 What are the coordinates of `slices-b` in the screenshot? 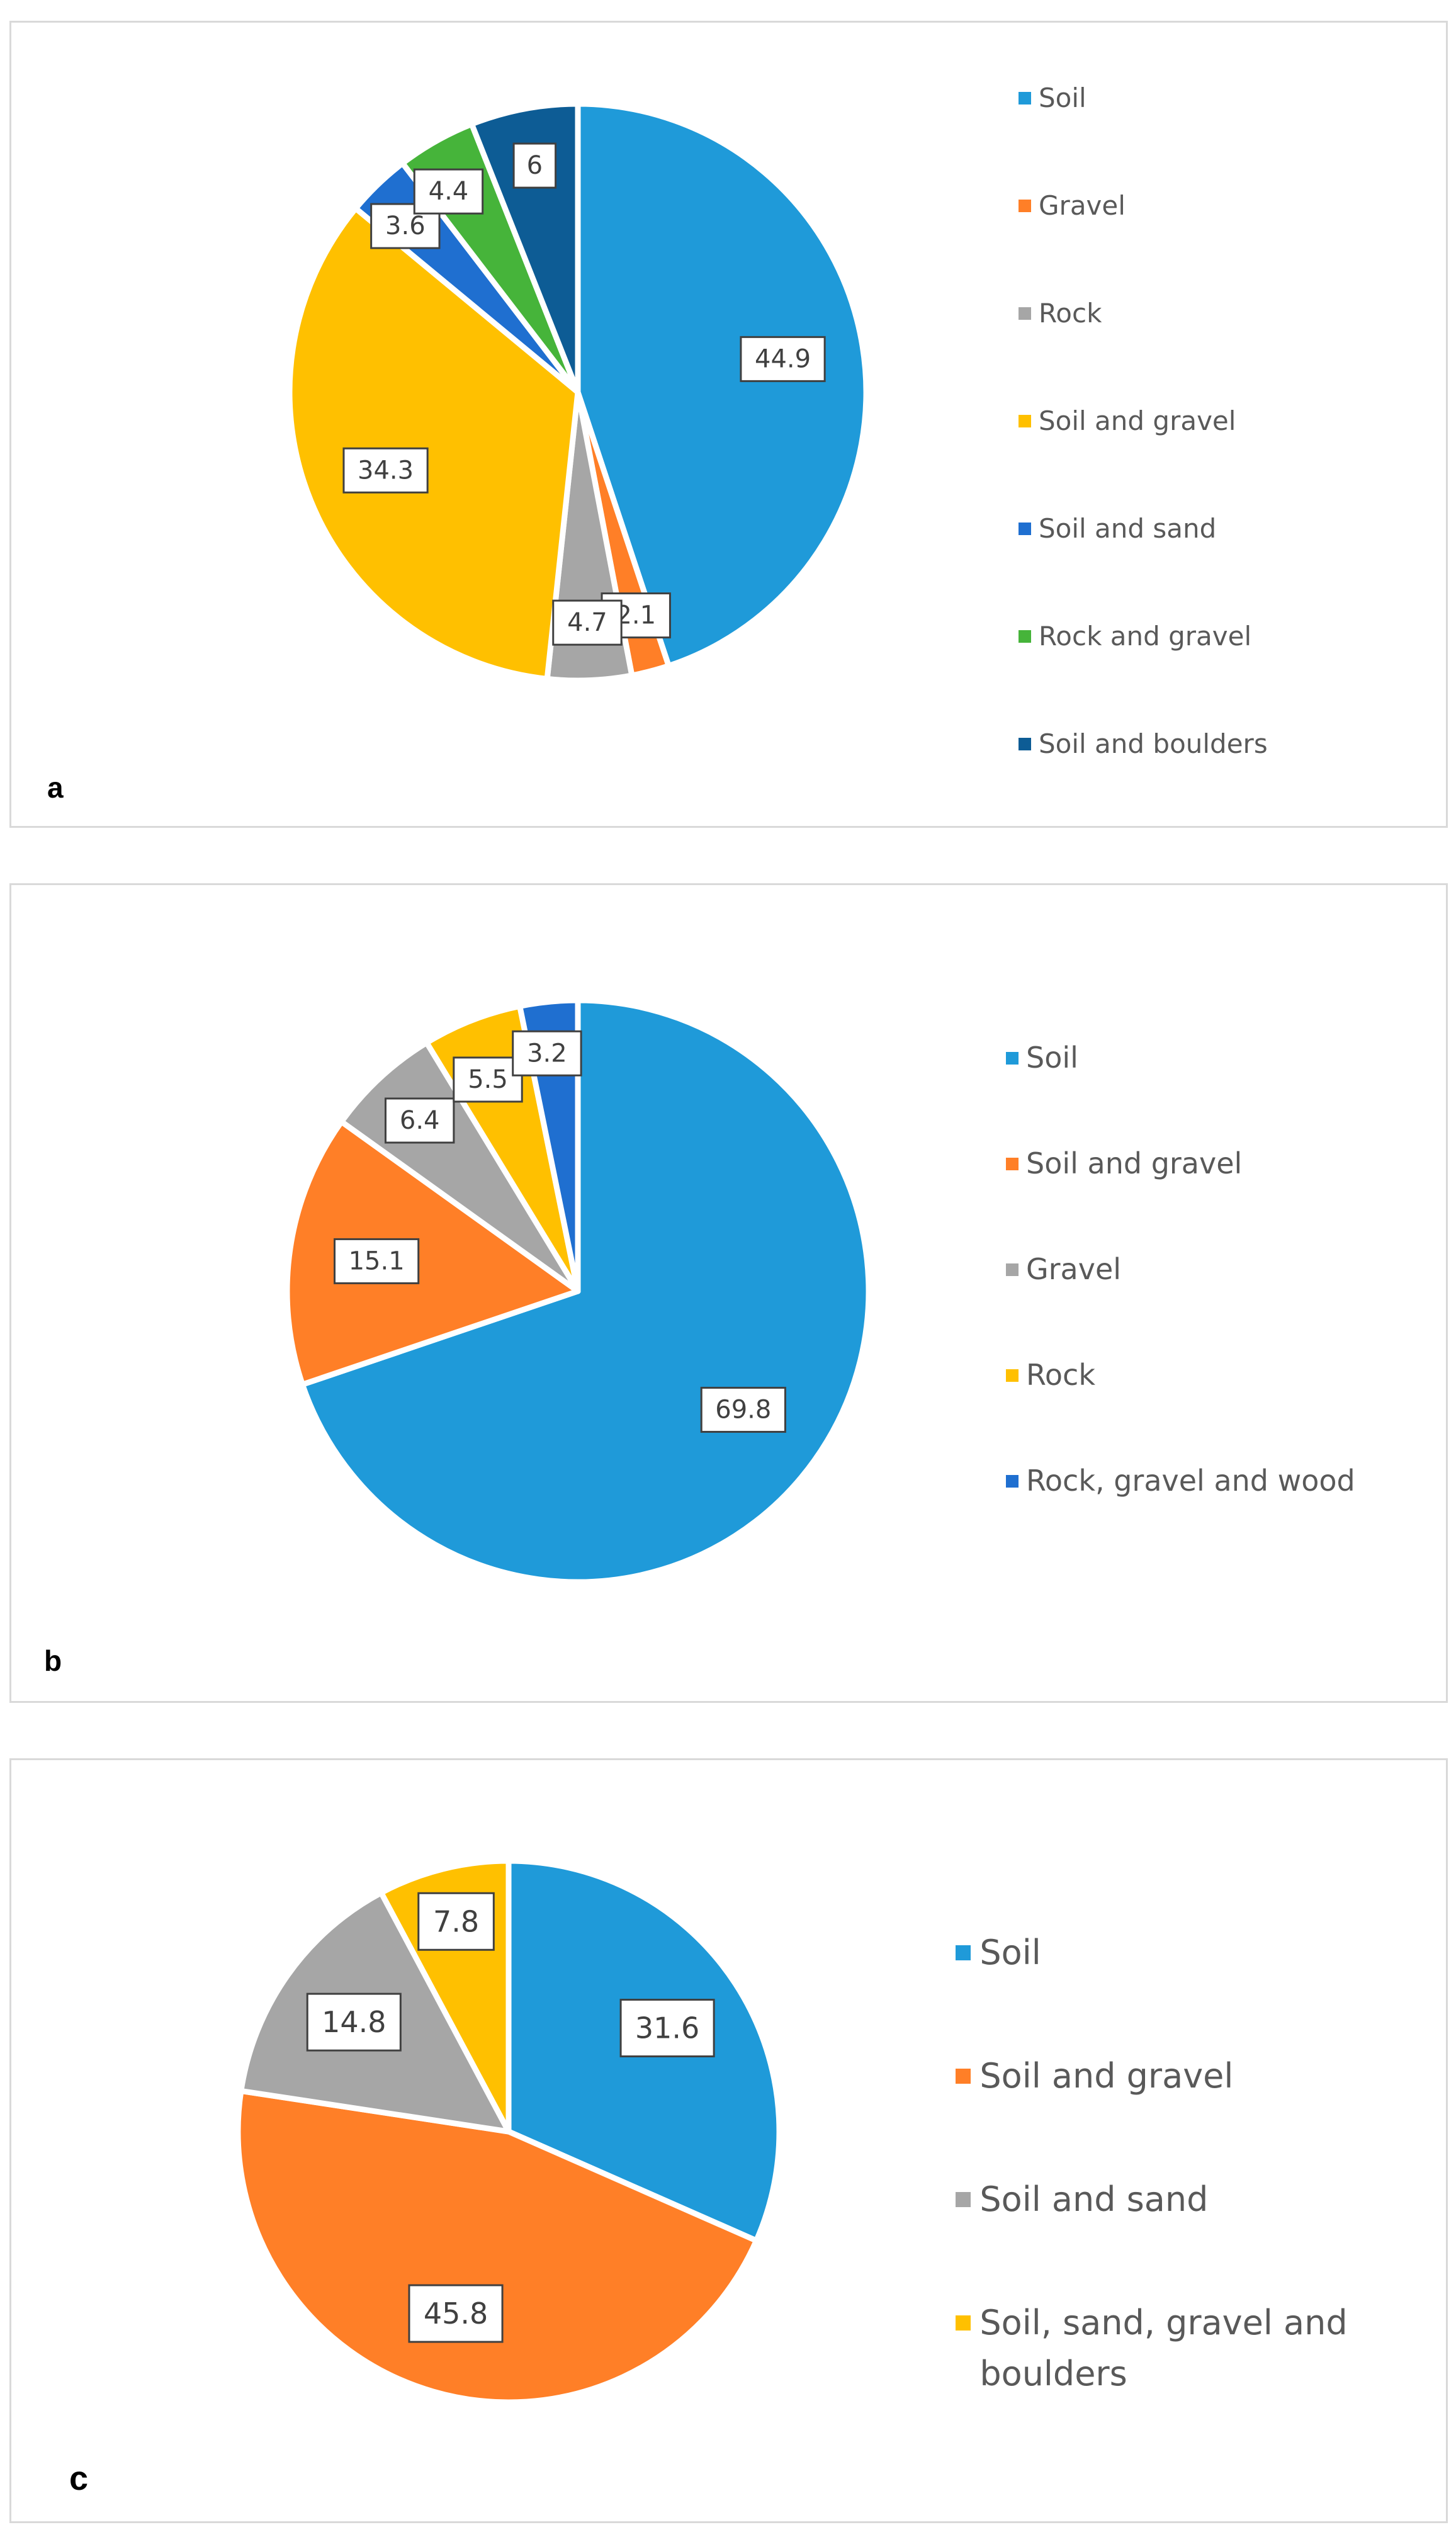 It's located at (578, 1291).